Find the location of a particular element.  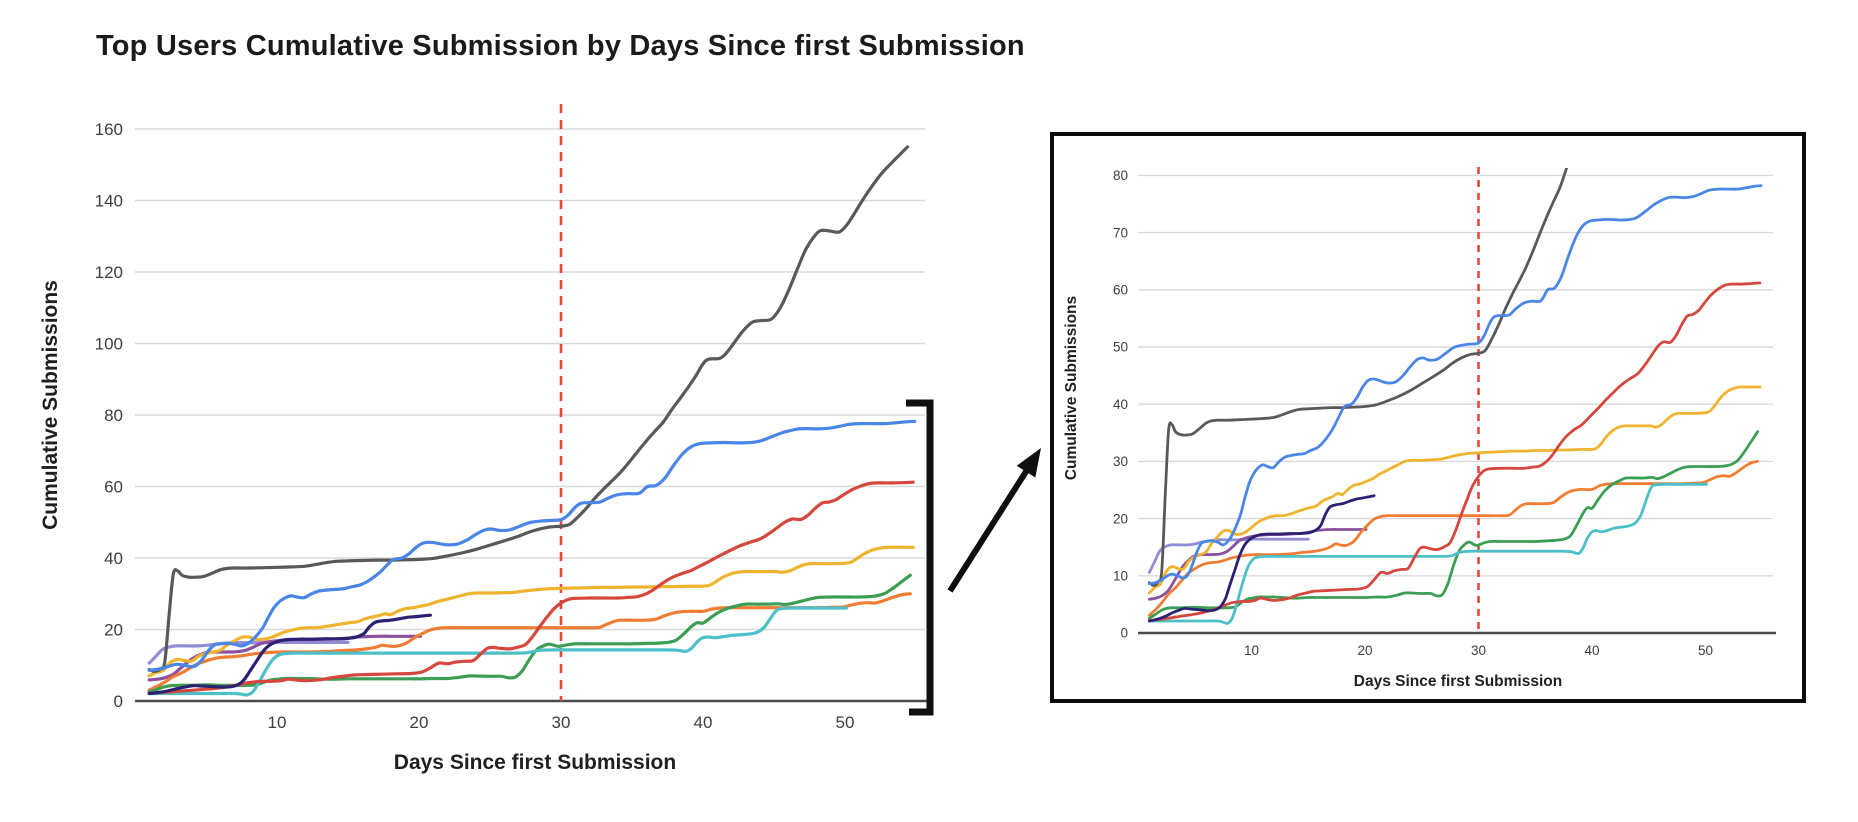

y-tick-label: 30 is located at coordinates (1120, 461).